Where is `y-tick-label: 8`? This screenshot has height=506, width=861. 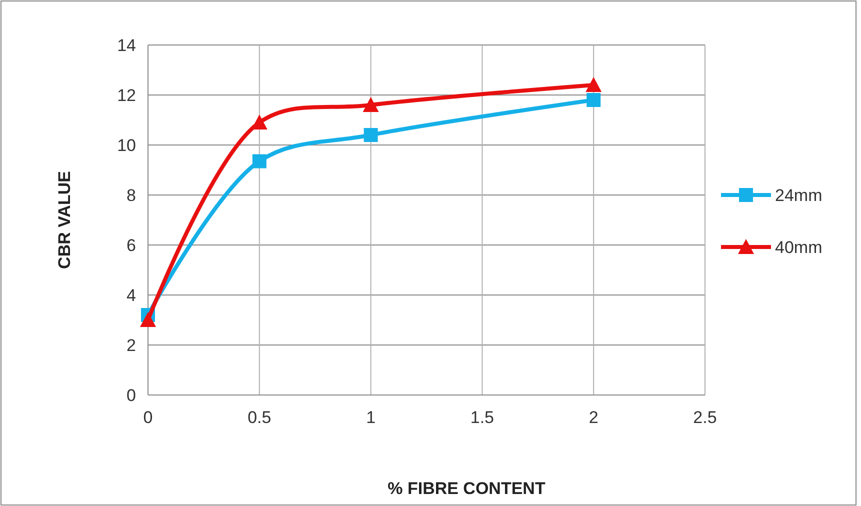
y-tick-label: 8 is located at coordinates (131, 195).